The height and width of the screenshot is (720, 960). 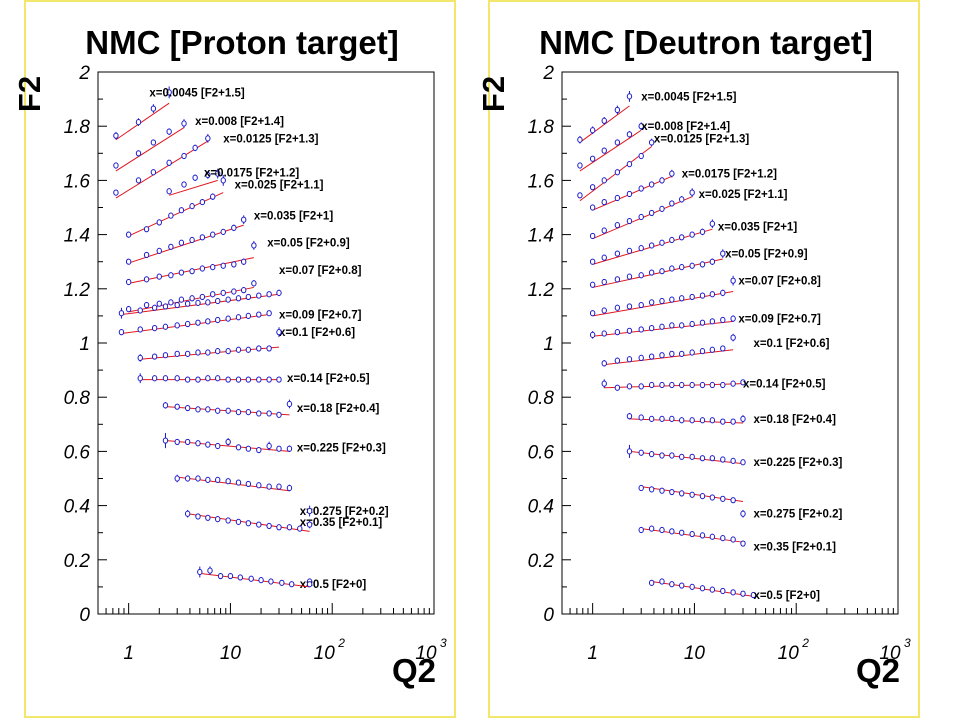 What do you see at coordinates (84, 73) in the screenshot?
I see `y-tick-label: 2` at bounding box center [84, 73].